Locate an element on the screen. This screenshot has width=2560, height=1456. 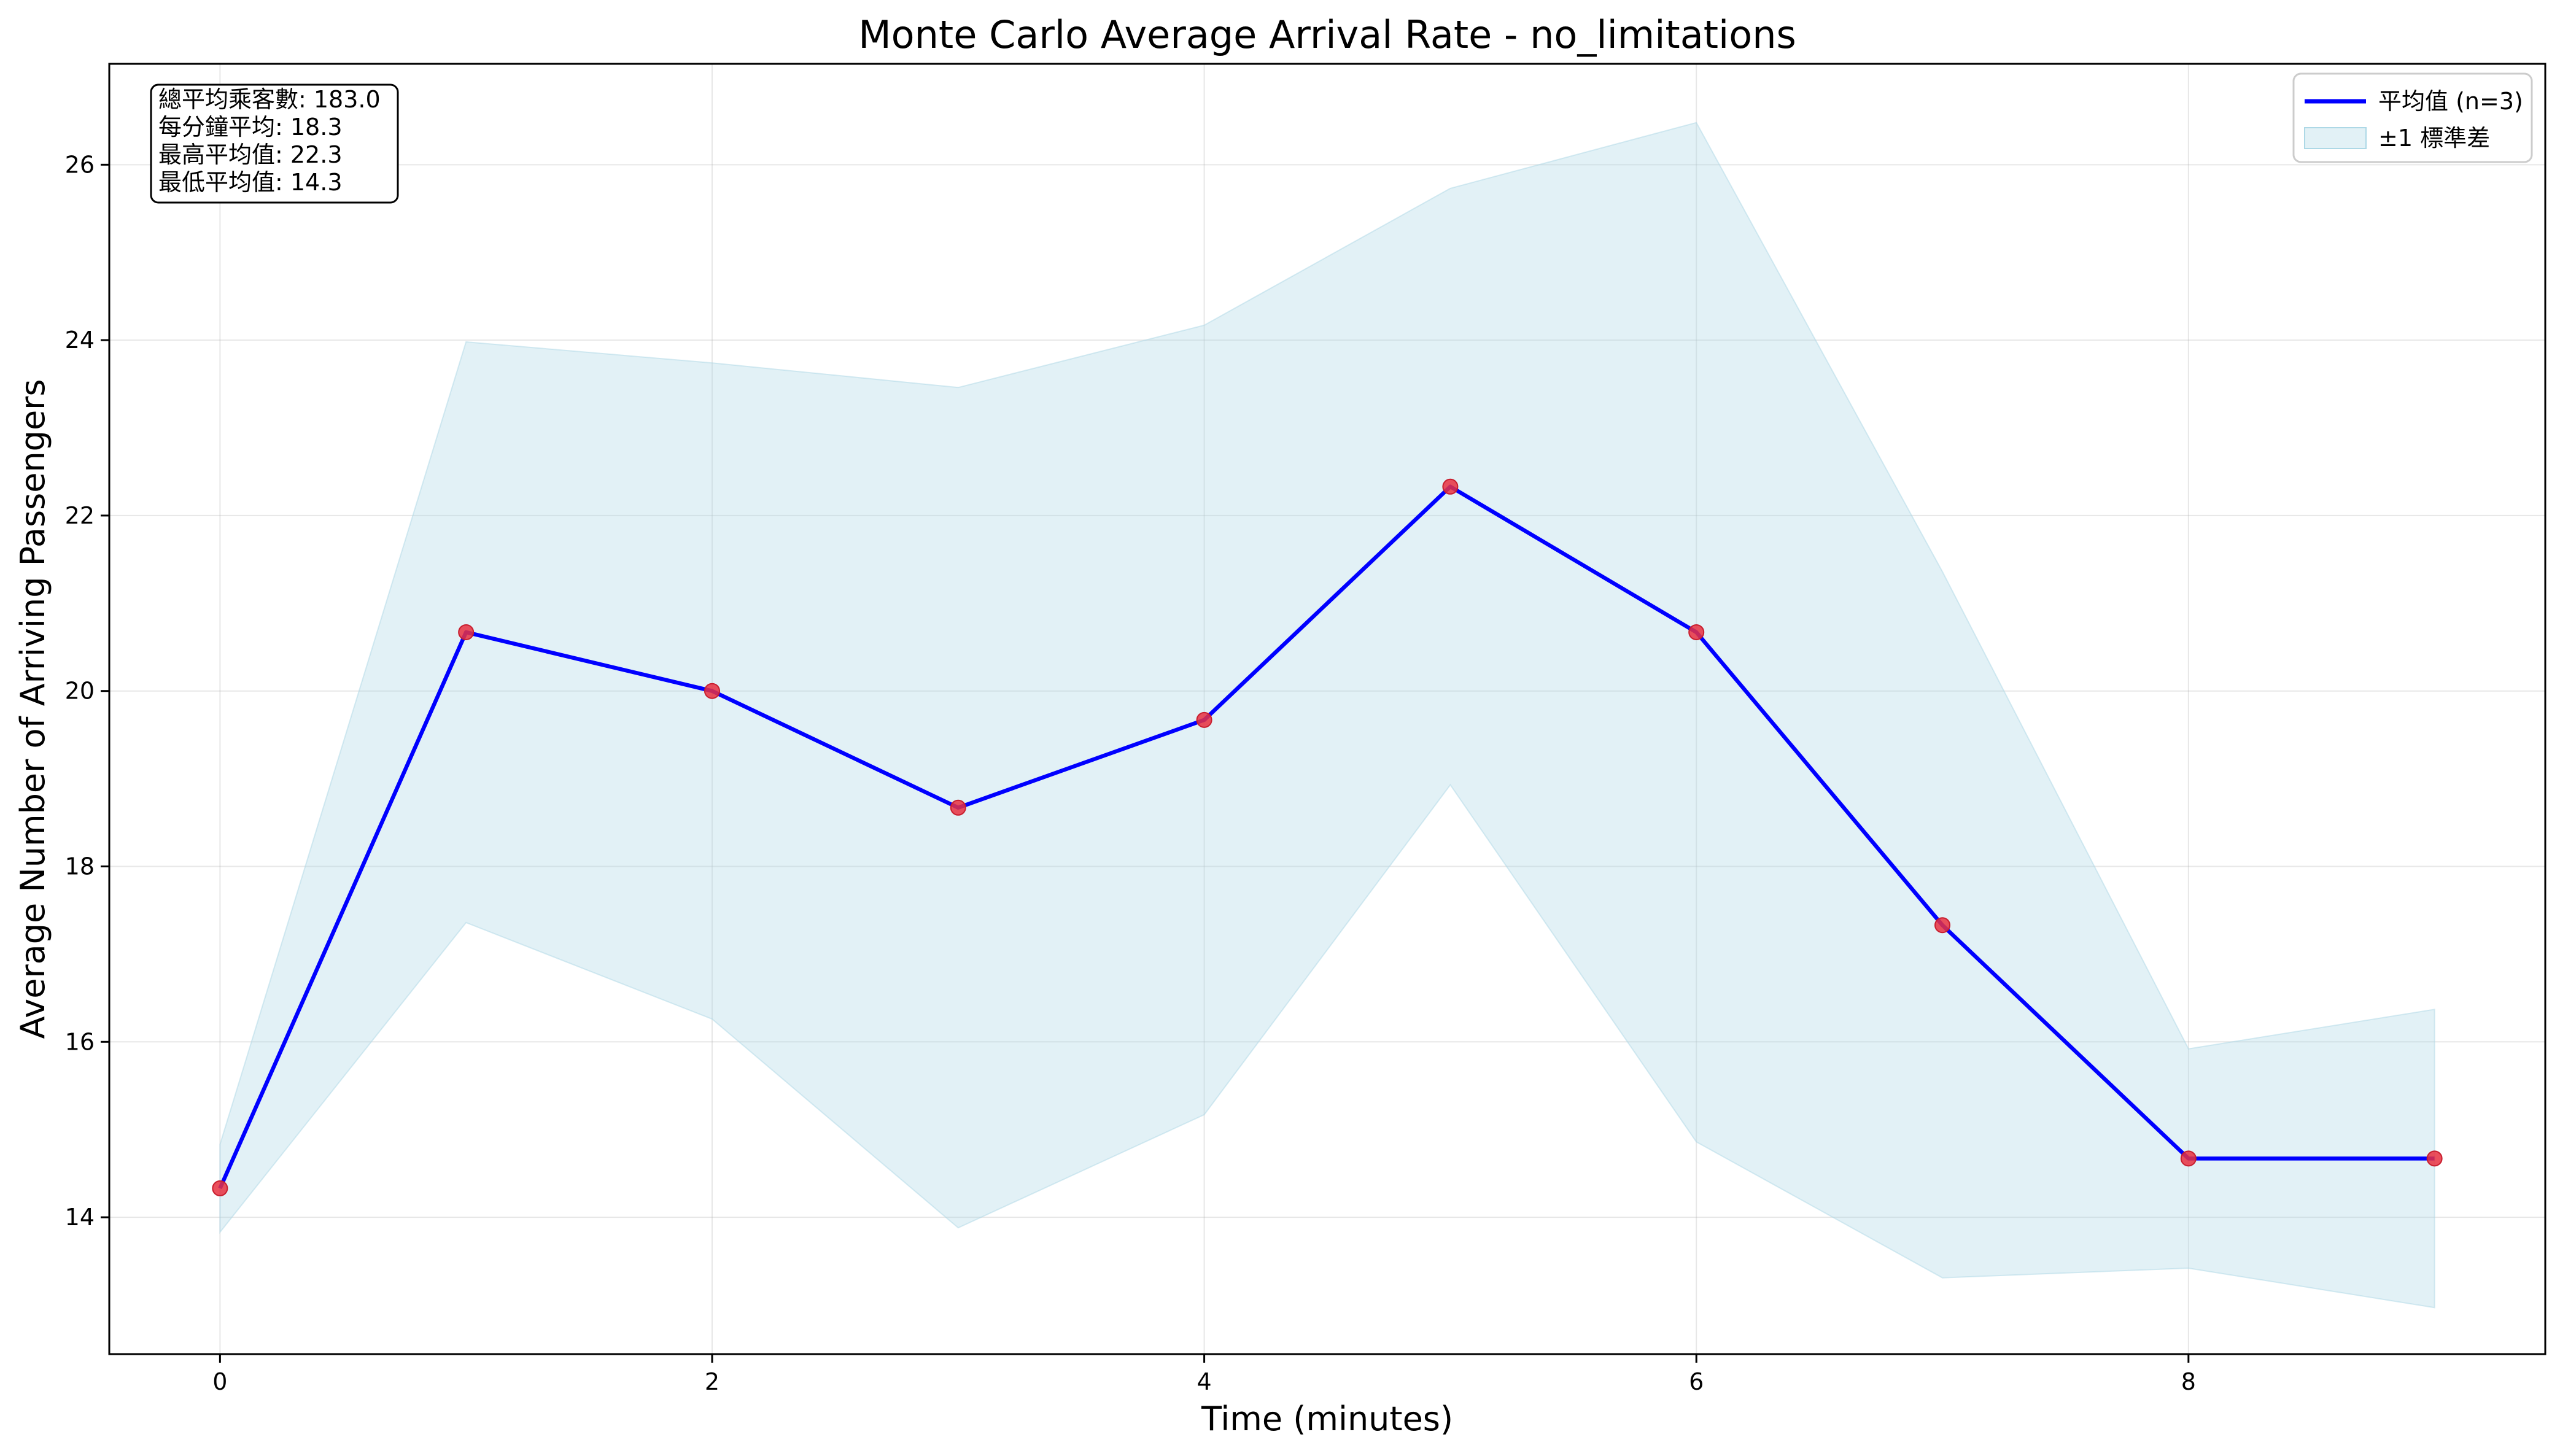
y-tick-label: 14 is located at coordinates (80, 1217).